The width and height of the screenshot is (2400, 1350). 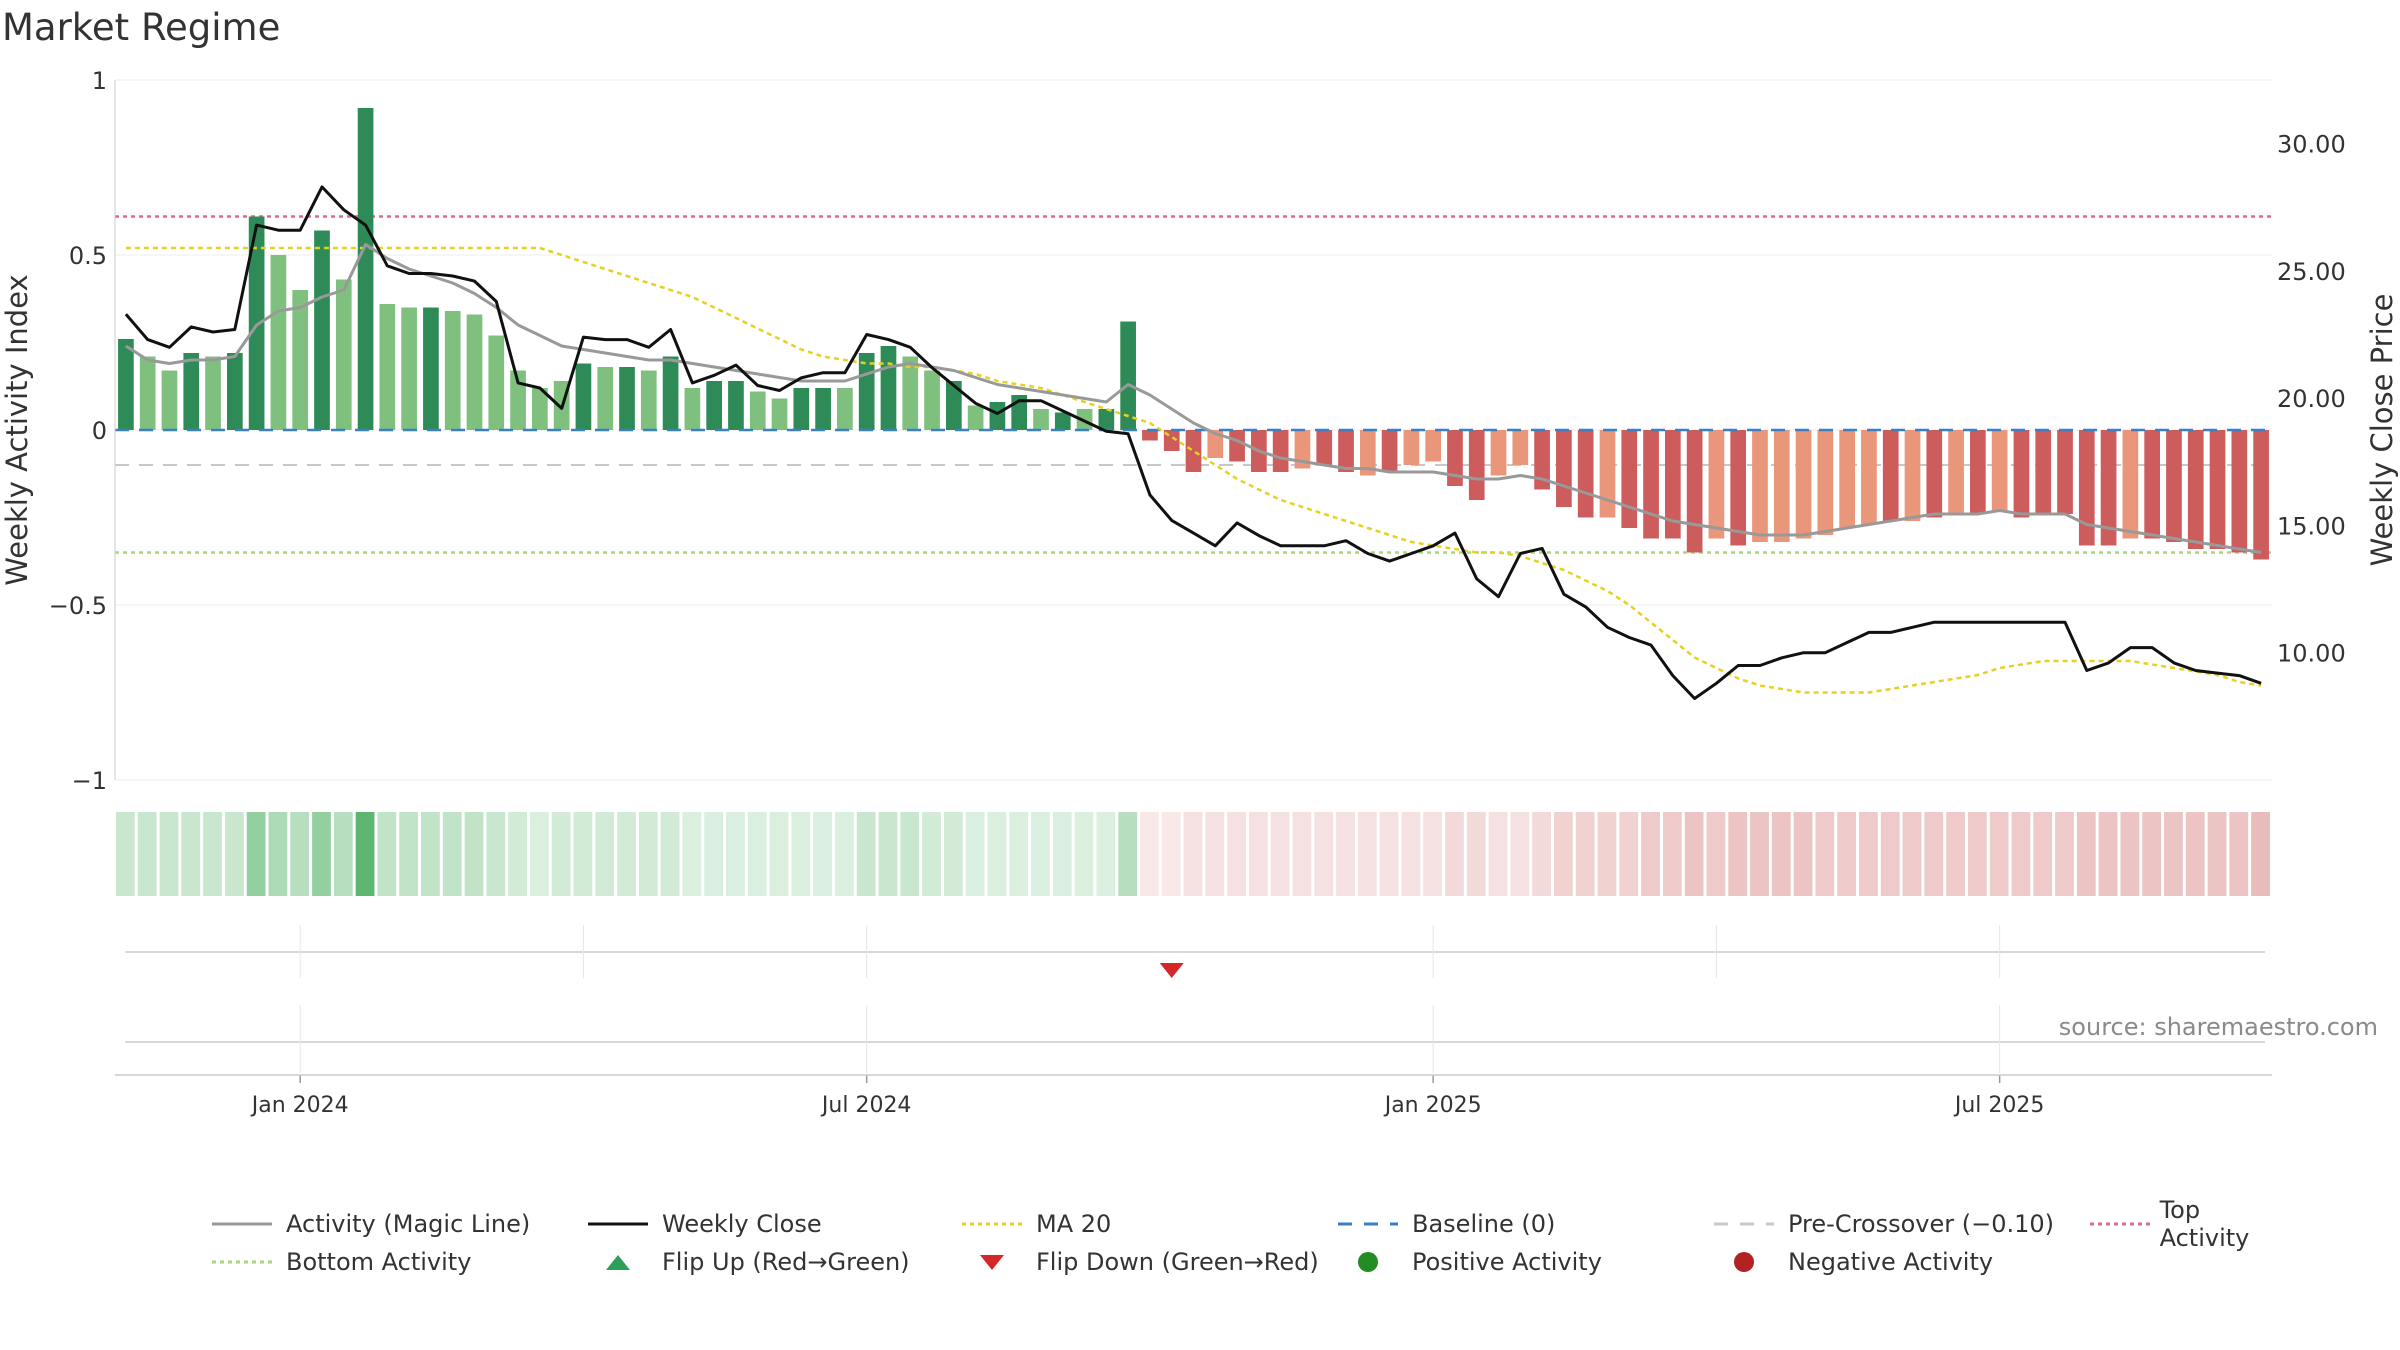 What do you see at coordinates (773, 1224) in the screenshot?
I see `legend-item: Weekly Close` at bounding box center [773, 1224].